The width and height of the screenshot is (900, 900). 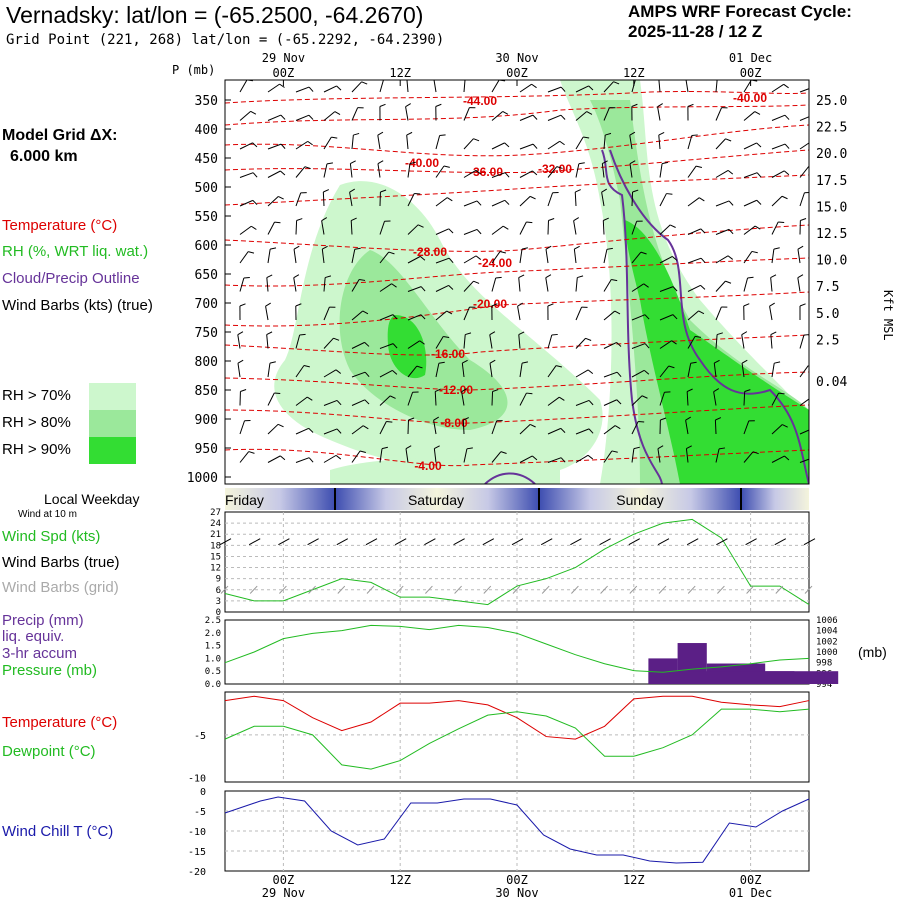 I want to click on top-time-tick: 12Z, so click(x=634, y=73).